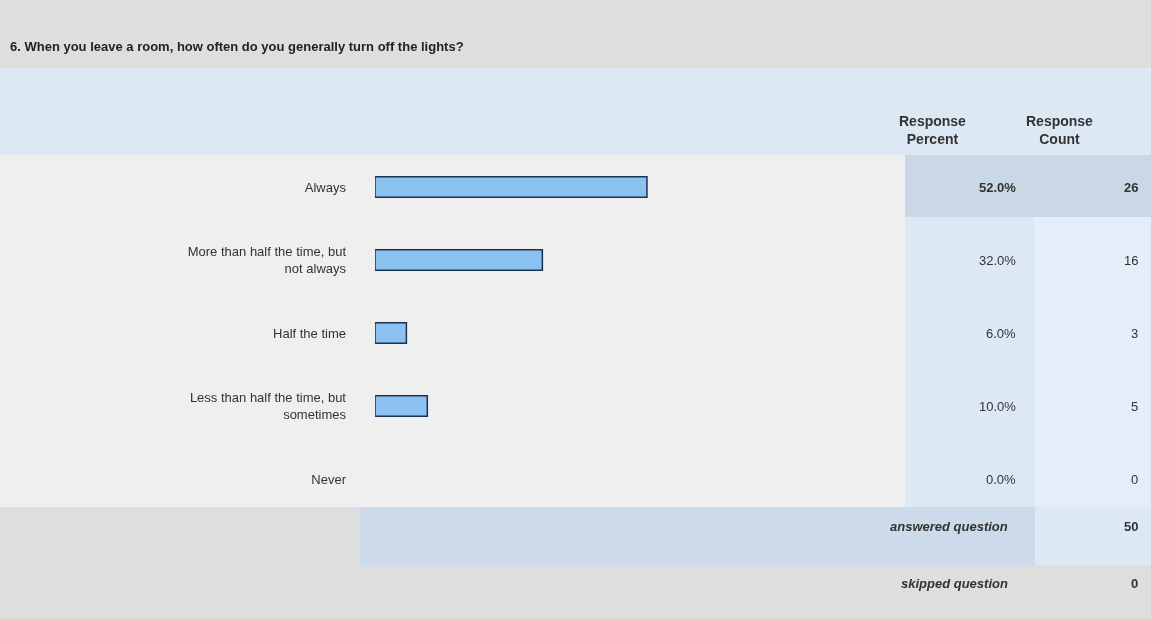  I want to click on text: 3, so click(1135, 333).